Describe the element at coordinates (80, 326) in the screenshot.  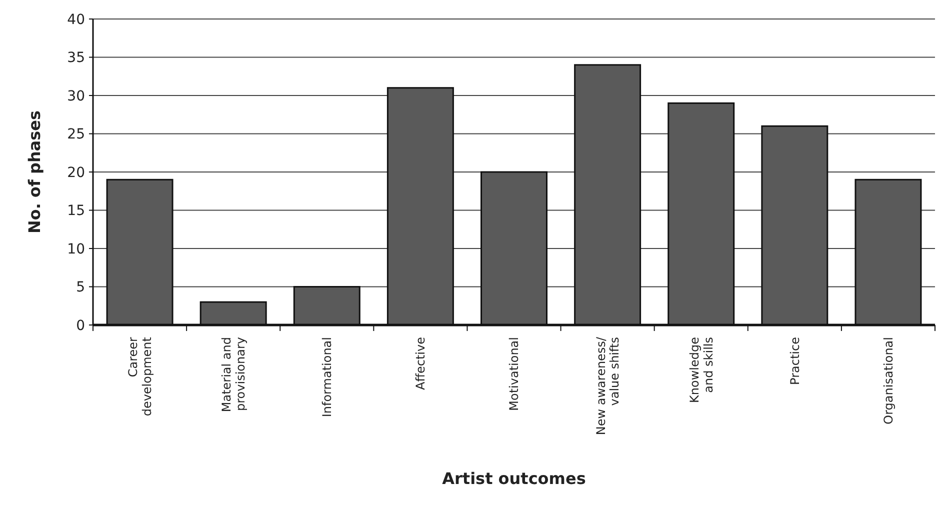
I see `y-tick-label: 0` at that location.